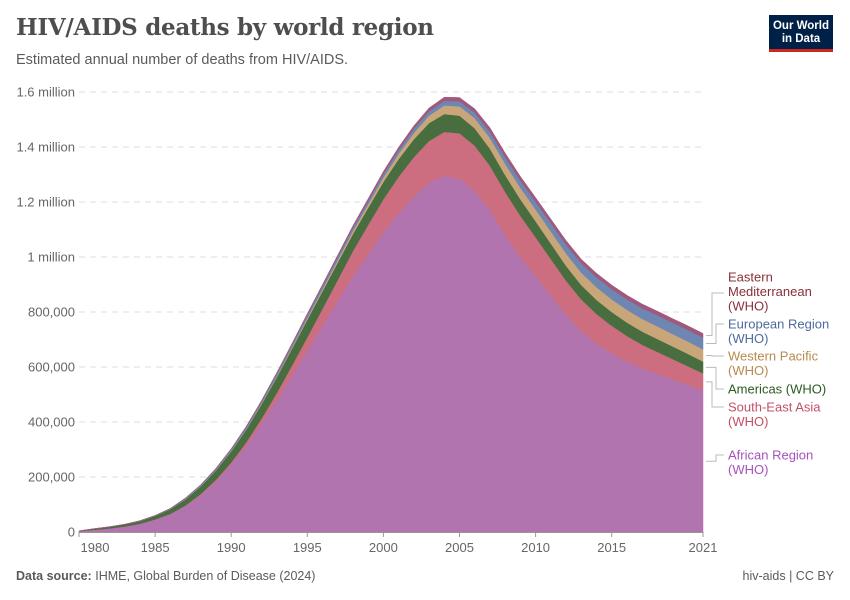 The height and width of the screenshot is (600, 850). Describe the element at coordinates (611, 547) in the screenshot. I see `x-tick-label: 2015` at that location.